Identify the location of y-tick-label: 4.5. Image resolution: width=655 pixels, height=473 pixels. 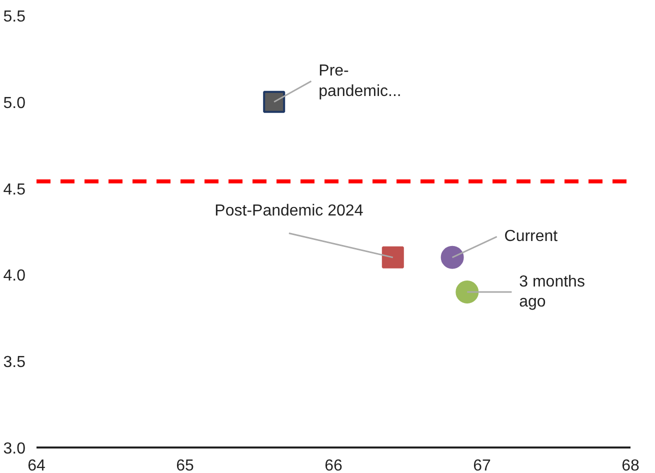
(14, 189).